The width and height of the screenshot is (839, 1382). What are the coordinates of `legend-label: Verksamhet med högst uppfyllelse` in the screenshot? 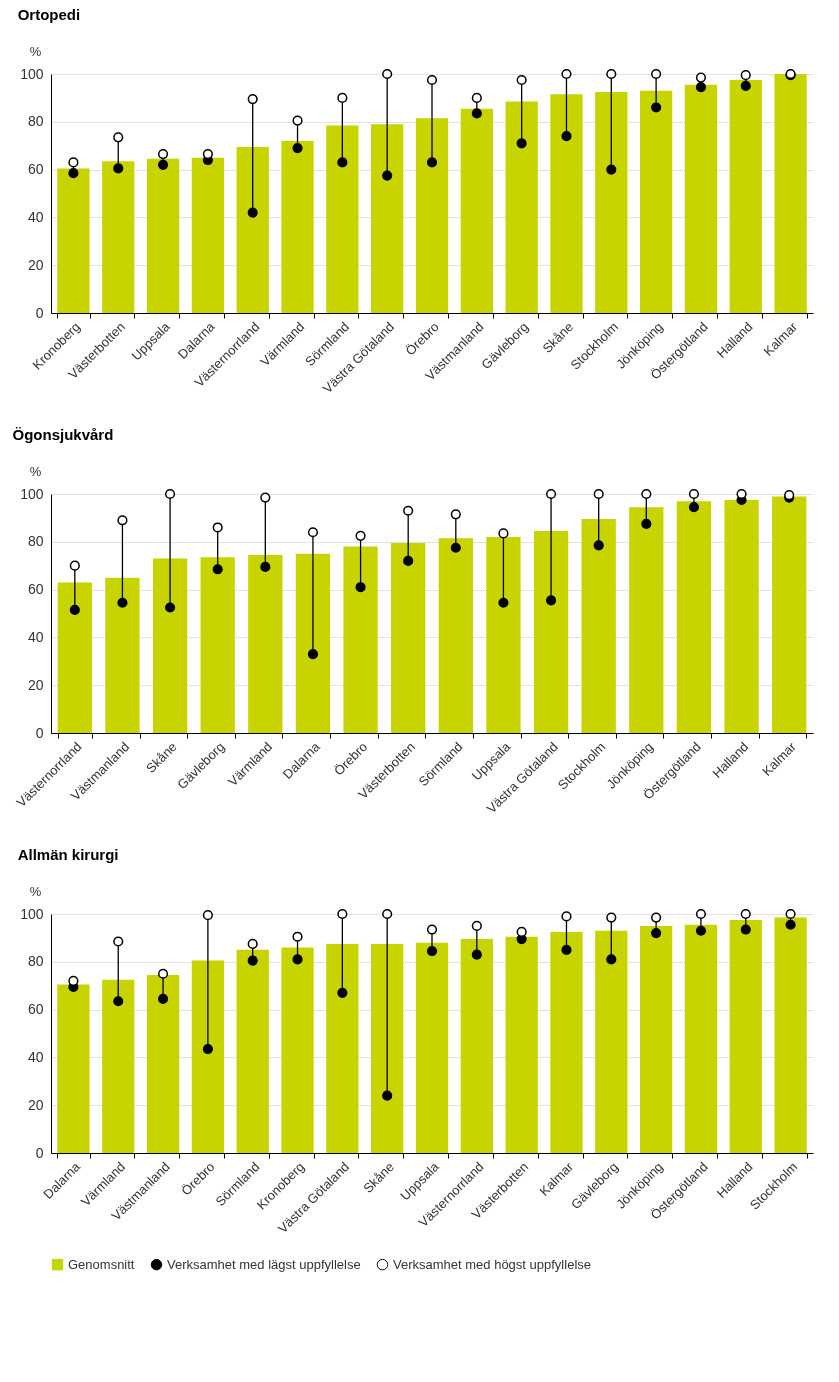 It's located at (492, 1264).